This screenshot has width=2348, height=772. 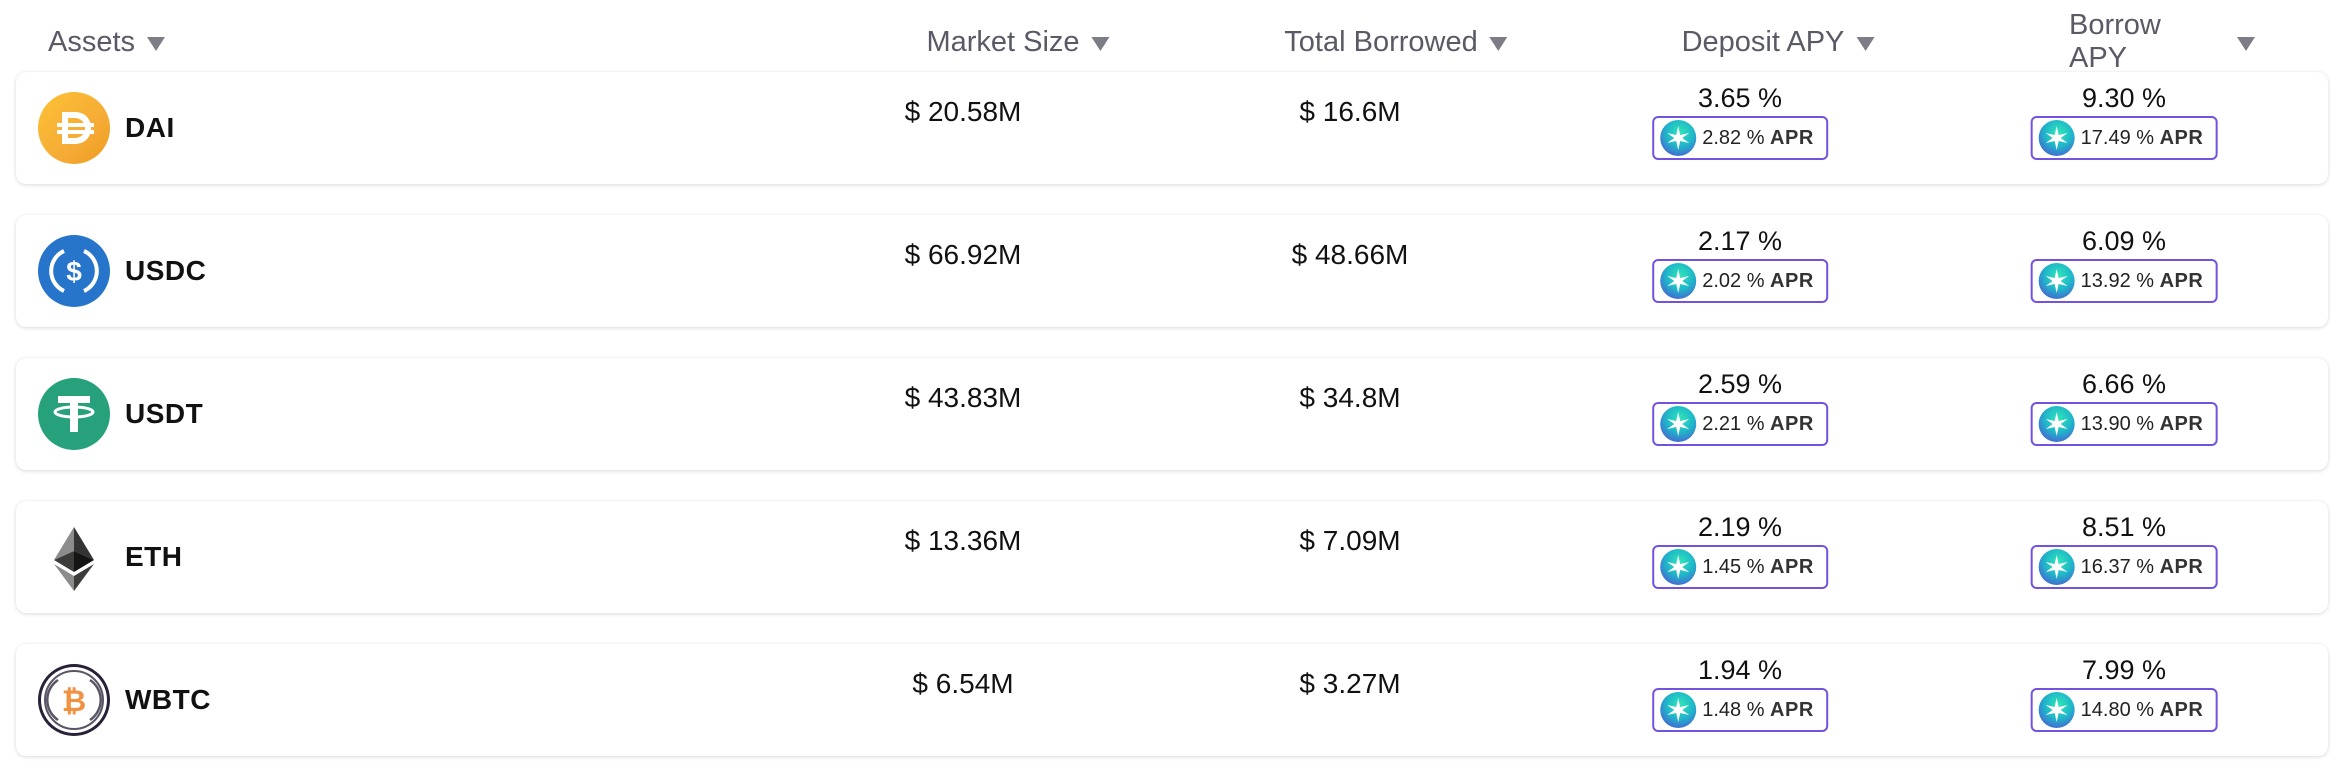 What do you see at coordinates (2162, 41) in the screenshot?
I see `sort-borrow-apy: Borrow APY` at bounding box center [2162, 41].